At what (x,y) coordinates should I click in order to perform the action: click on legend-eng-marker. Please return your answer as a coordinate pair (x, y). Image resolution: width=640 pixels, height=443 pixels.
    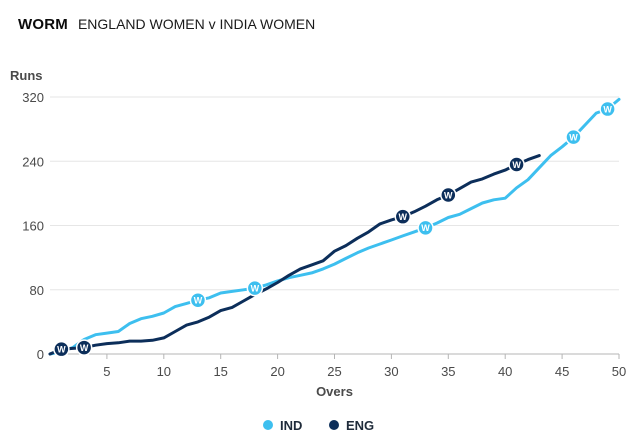
    Looking at the image, I should click on (334, 425).